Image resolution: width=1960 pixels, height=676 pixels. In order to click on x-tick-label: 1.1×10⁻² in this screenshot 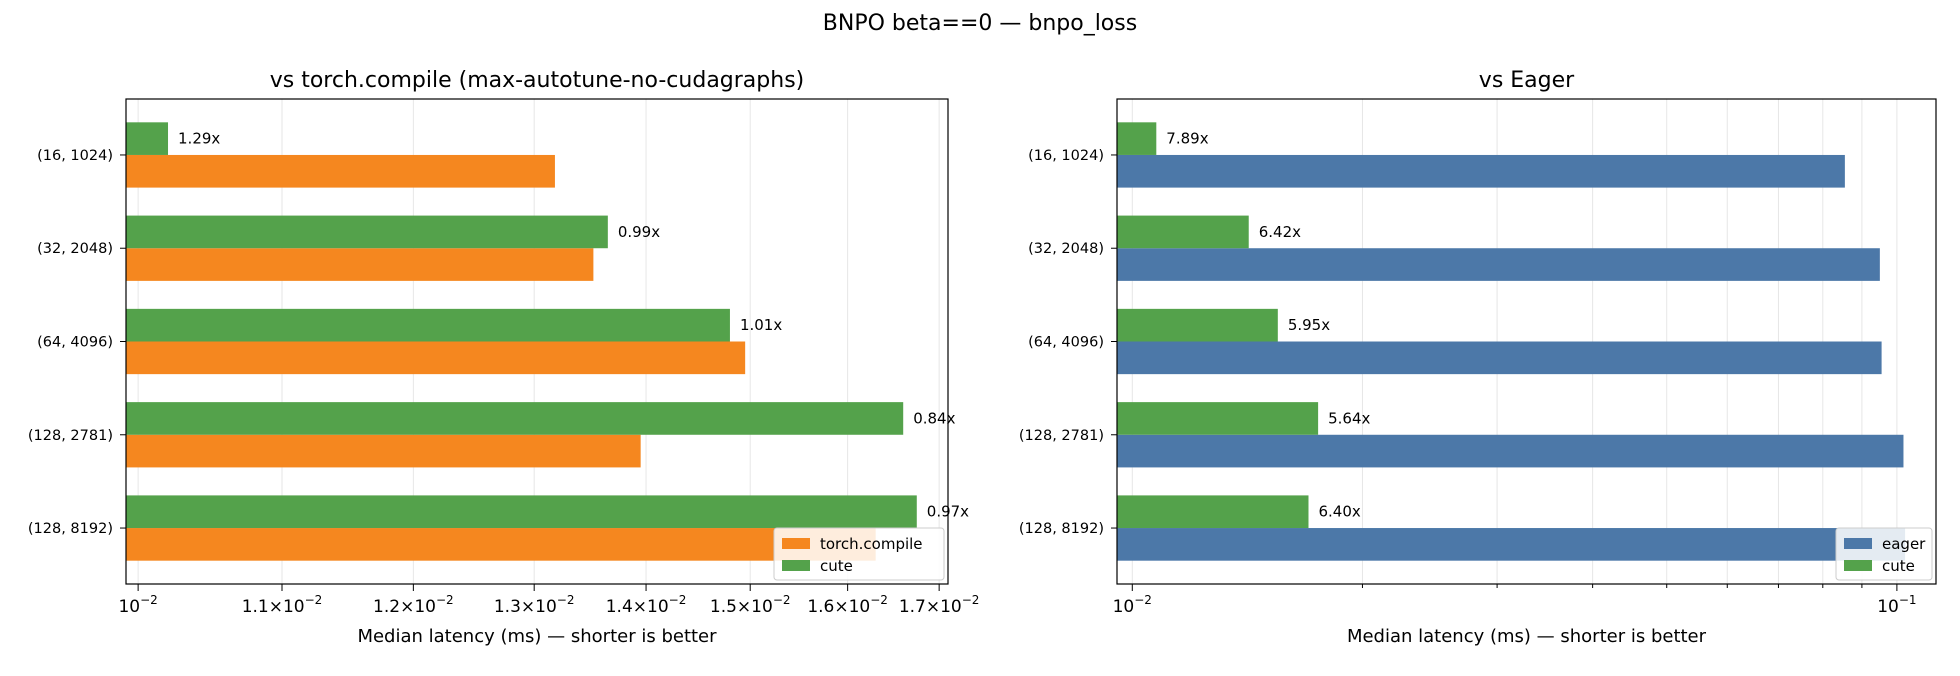, I will do `click(282, 605)`.